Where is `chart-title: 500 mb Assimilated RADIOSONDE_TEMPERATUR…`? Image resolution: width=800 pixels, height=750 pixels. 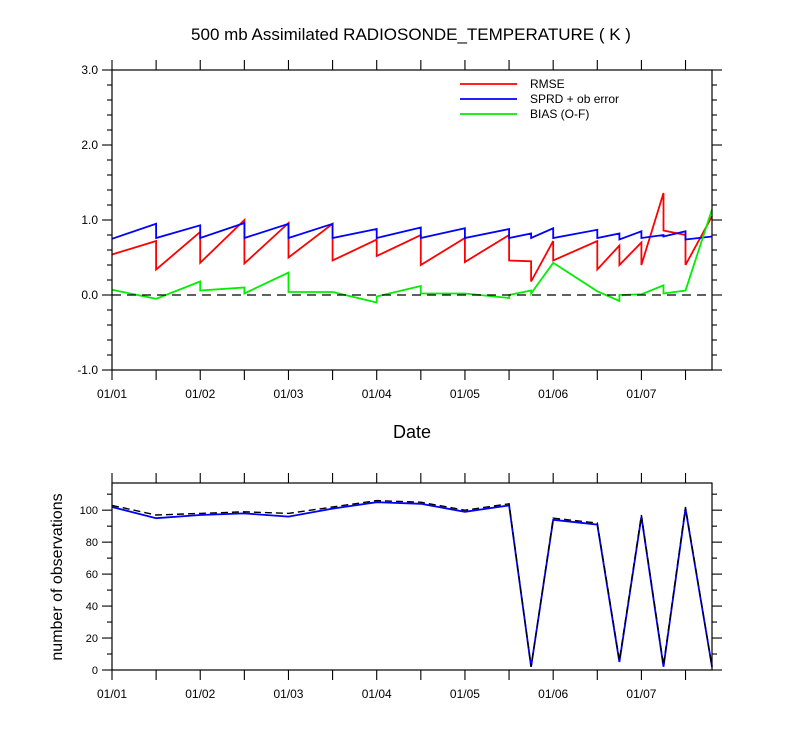 chart-title: 500 mb Assimilated RADIOSONDE_TEMPERATUR… is located at coordinates (411, 34).